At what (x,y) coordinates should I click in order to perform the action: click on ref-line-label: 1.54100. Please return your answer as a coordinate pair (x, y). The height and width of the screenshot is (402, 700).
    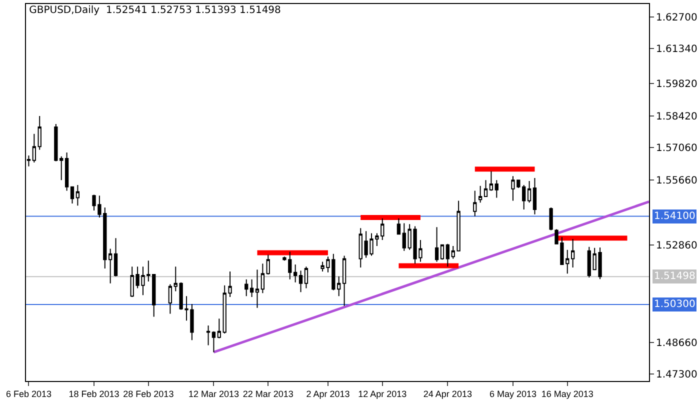
    Looking at the image, I should click on (675, 216).